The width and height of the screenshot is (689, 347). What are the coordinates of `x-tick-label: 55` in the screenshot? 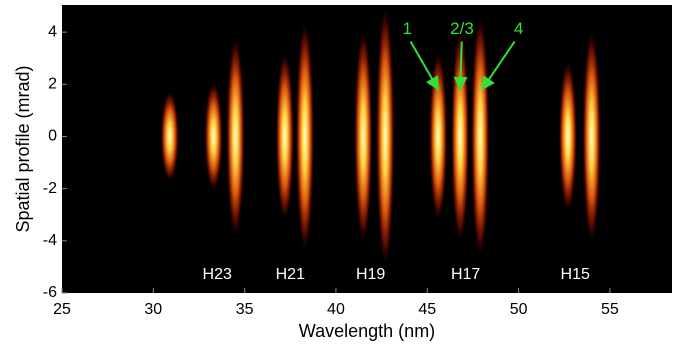 It's located at (610, 309).